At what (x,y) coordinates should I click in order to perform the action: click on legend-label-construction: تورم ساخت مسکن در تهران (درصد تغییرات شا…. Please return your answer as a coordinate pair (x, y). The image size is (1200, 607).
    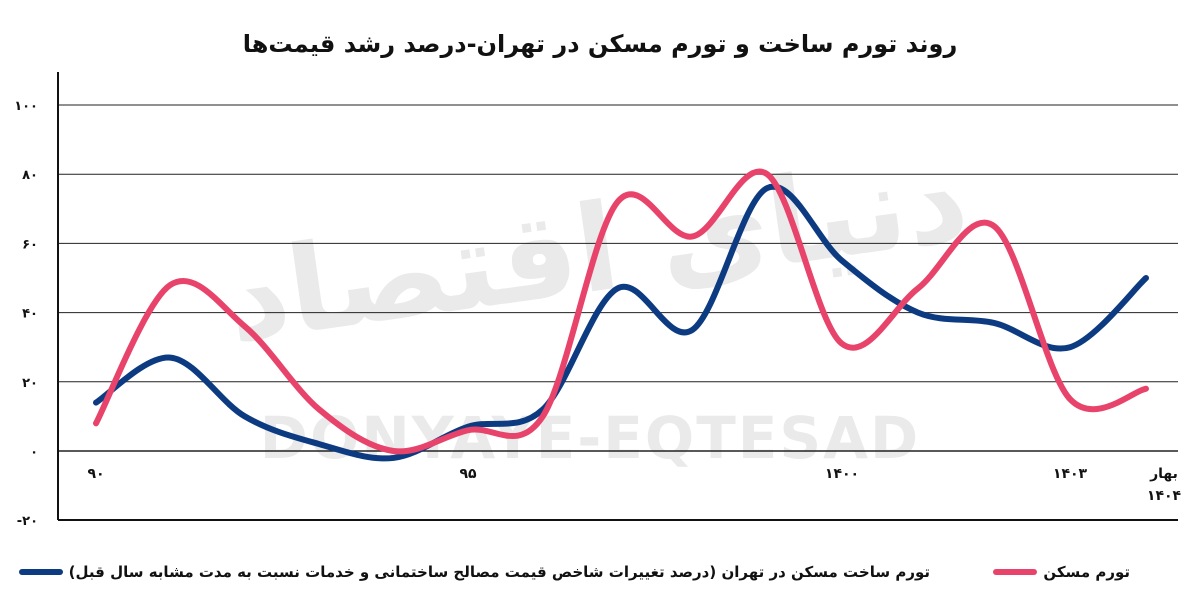
    Looking at the image, I should click on (499, 572).